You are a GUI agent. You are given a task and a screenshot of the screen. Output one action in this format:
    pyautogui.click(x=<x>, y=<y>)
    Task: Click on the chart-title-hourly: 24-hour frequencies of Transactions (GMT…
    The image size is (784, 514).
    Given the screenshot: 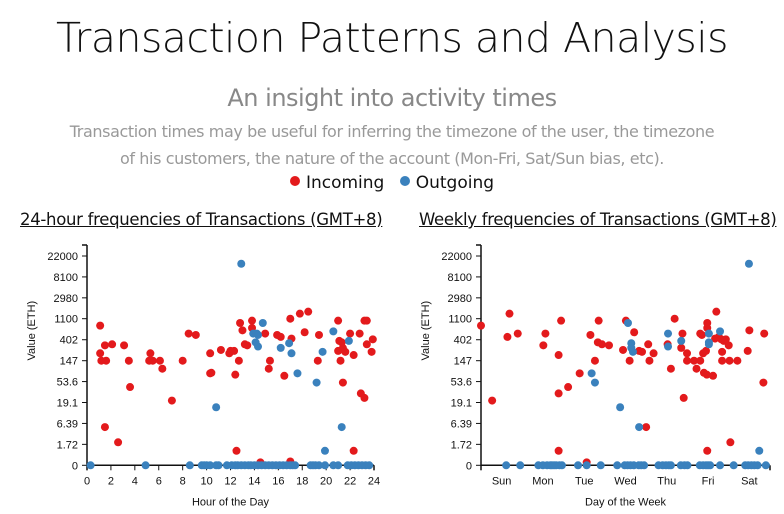 What is the action you would take?
    pyautogui.click(x=201, y=219)
    